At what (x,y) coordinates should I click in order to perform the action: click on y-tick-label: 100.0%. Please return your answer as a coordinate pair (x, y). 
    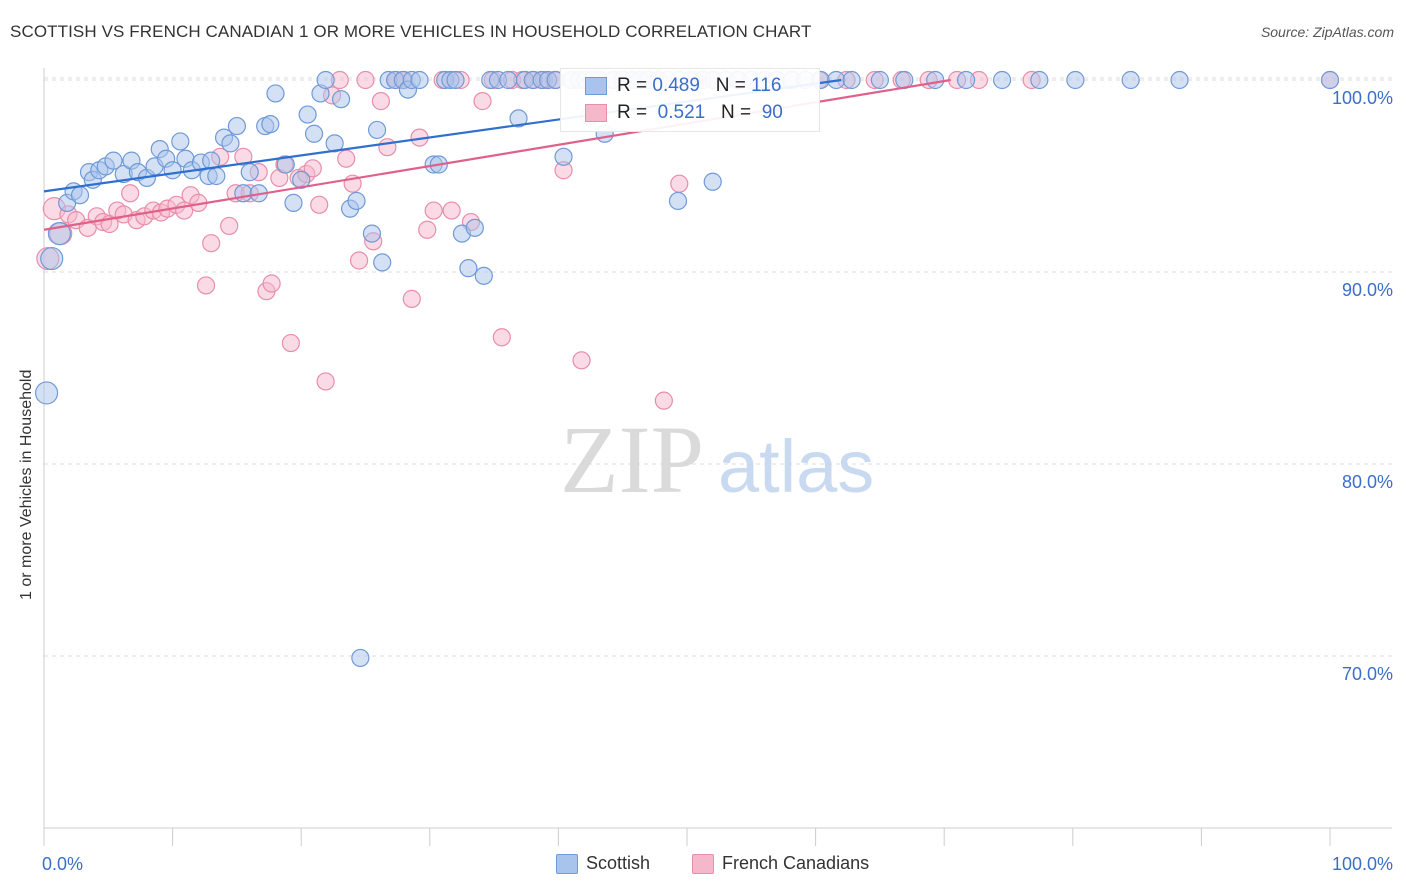
    Looking at the image, I should click on (1362, 98).